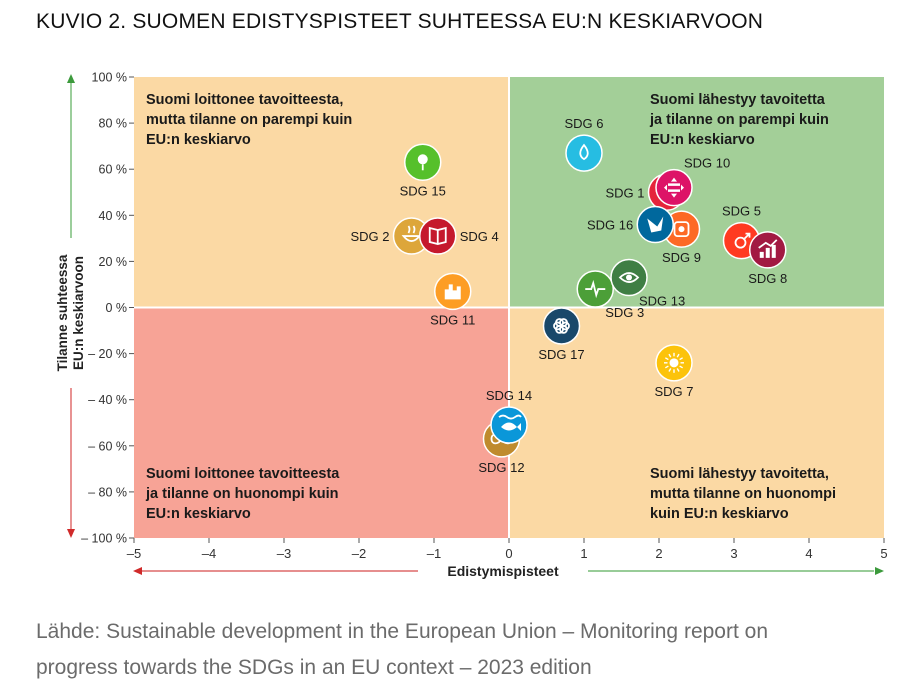 Image resolution: width=918 pixels, height=687 pixels. What do you see at coordinates (78, 313) in the screenshot?
I see `y-axis-label-line-2: EU:n keskiarvoon` at bounding box center [78, 313].